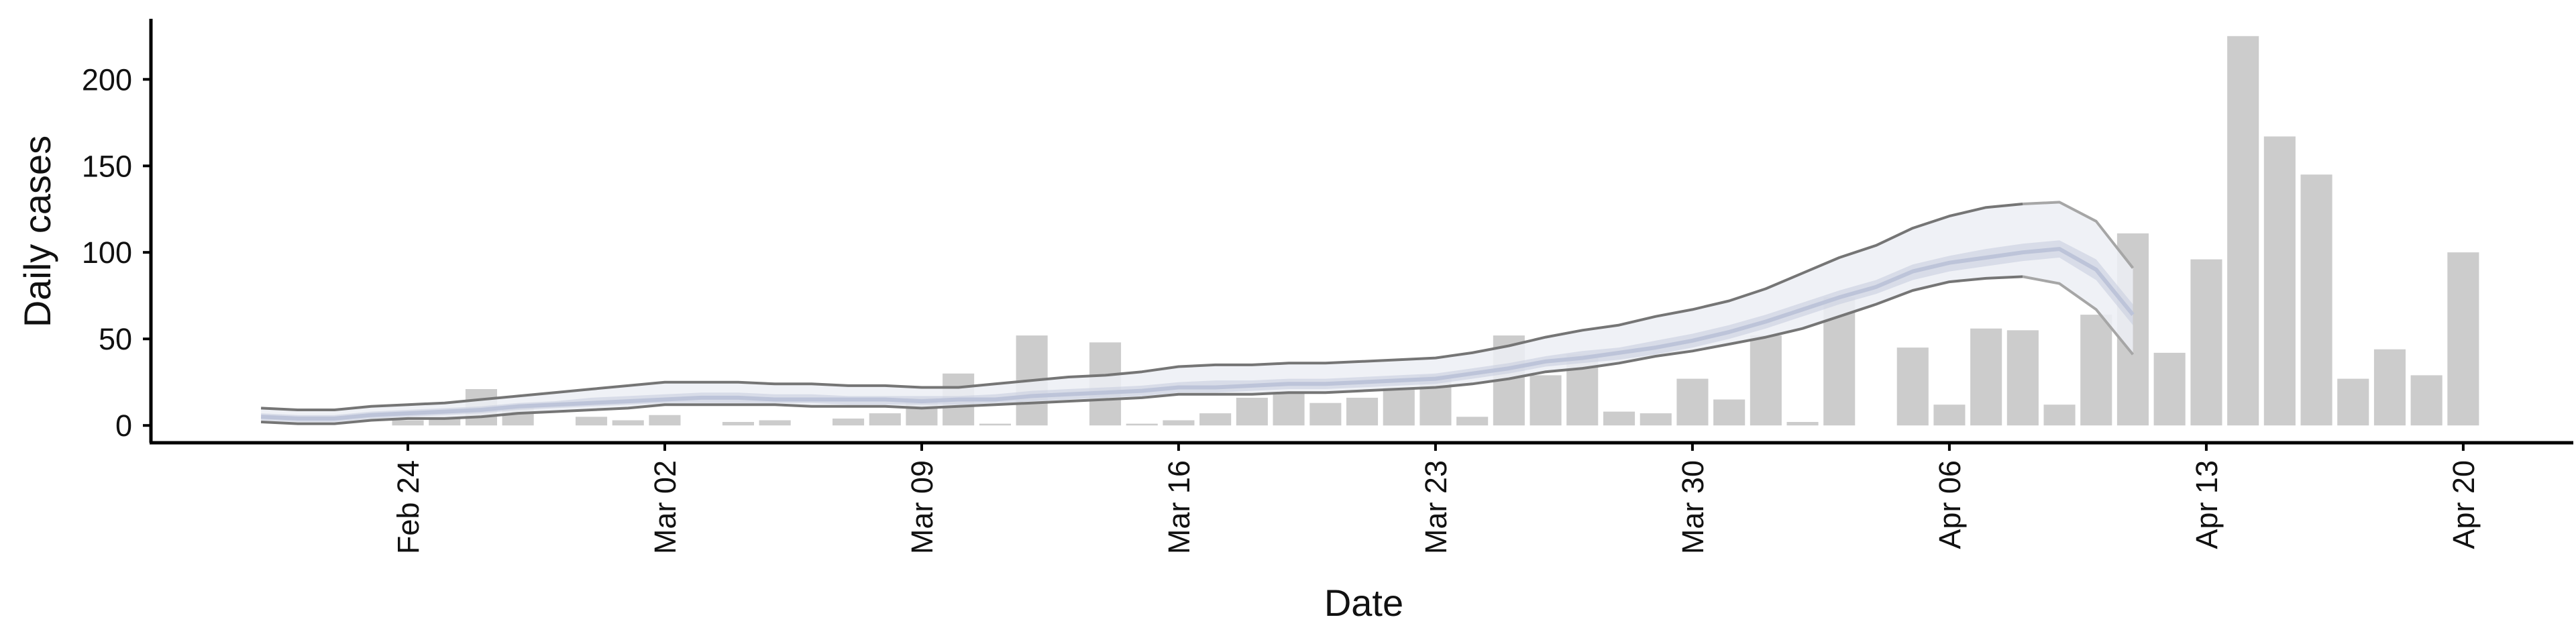  I want to click on y-tick-label: 150, so click(107, 166).